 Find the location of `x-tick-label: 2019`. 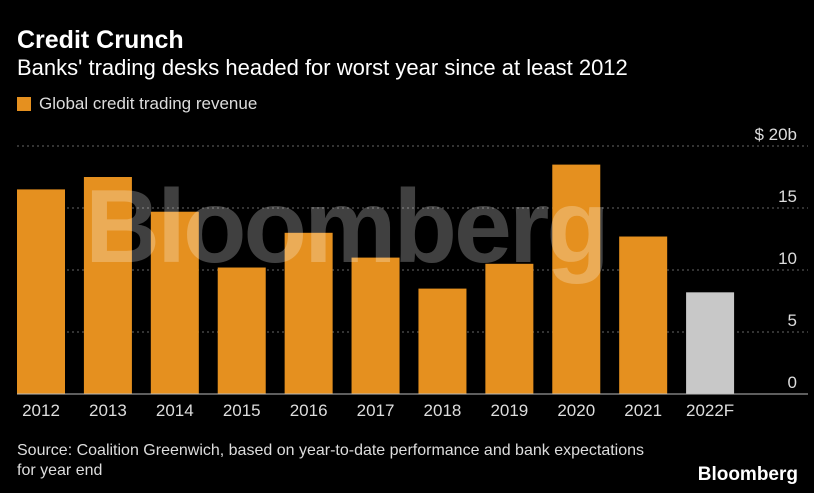

x-tick-label: 2019 is located at coordinates (509, 410).